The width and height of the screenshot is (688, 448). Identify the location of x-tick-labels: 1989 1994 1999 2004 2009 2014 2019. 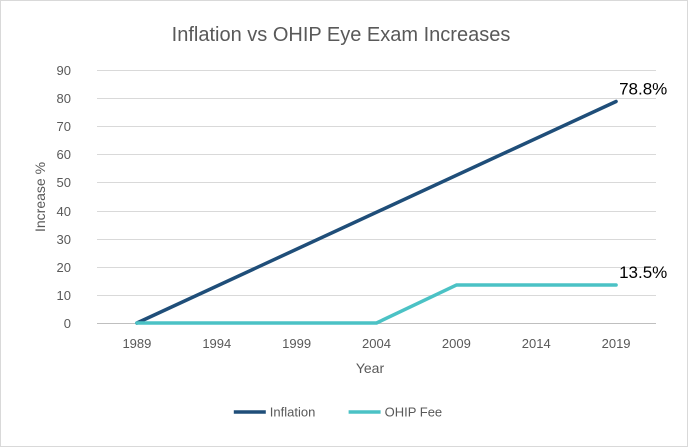
(376, 343).